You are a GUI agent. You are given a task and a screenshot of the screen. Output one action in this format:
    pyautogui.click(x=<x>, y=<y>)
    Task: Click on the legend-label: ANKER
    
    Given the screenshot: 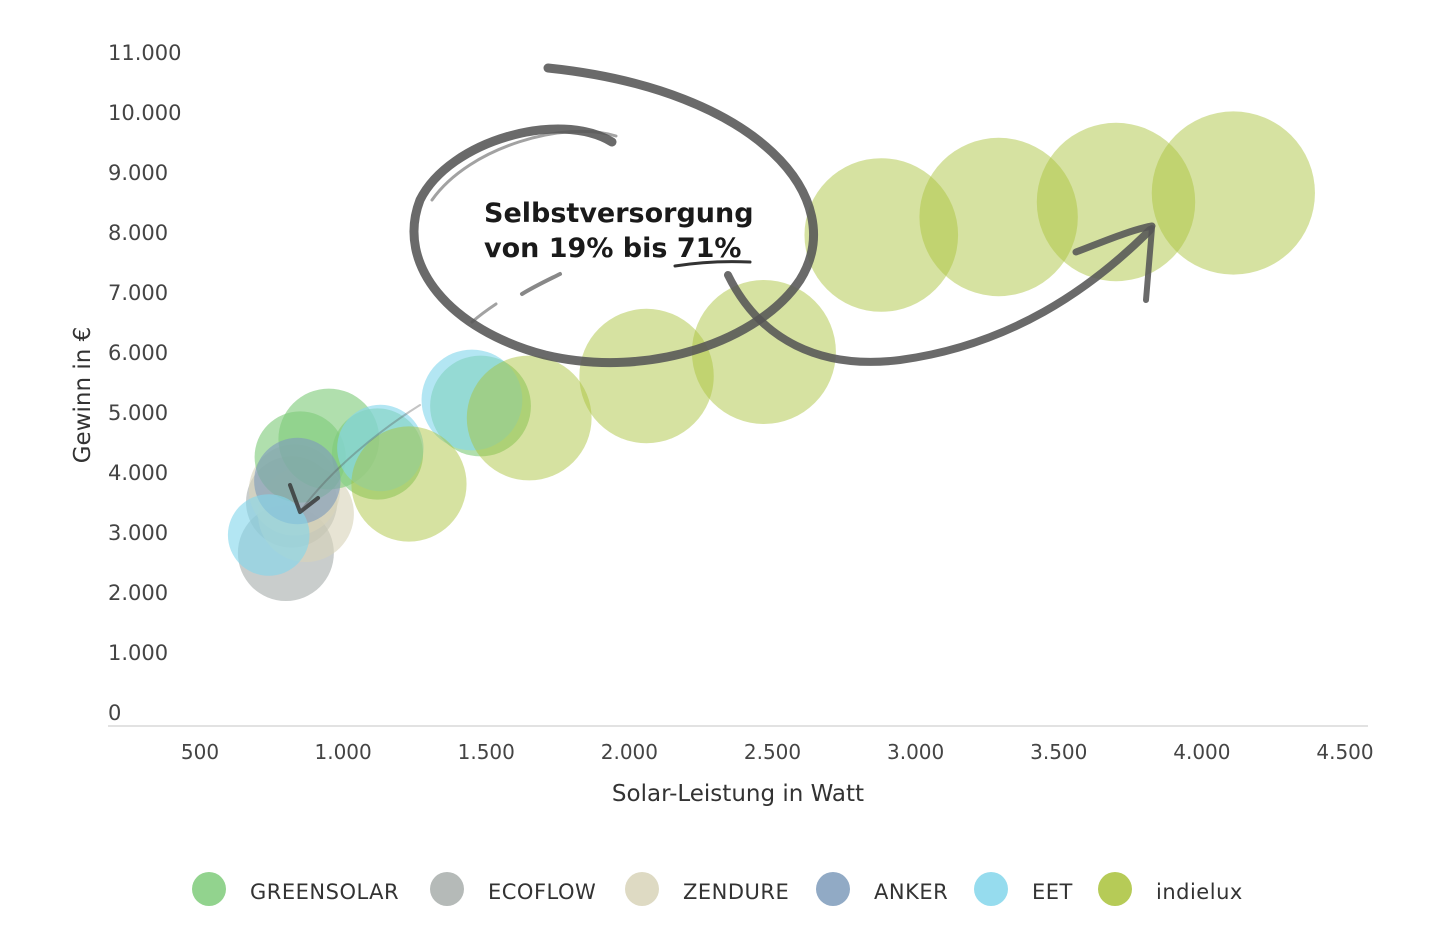 What is the action you would take?
    pyautogui.click(x=911, y=892)
    